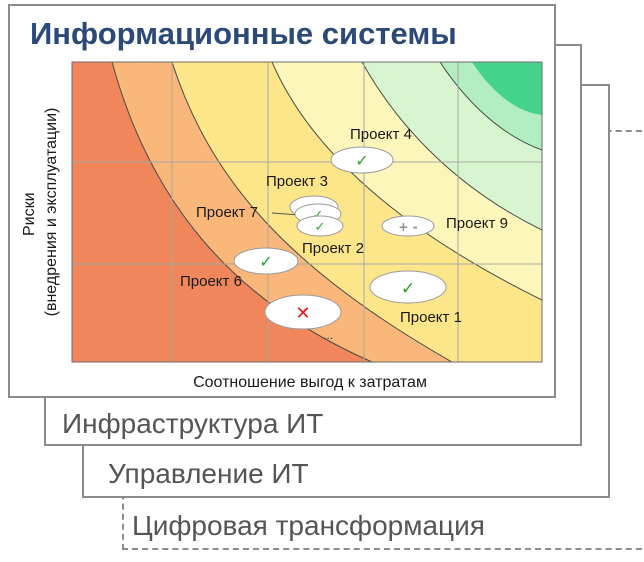 The height and width of the screenshot is (562, 644). What do you see at coordinates (211, 281) in the screenshot?
I see `project-label: Проект 6` at bounding box center [211, 281].